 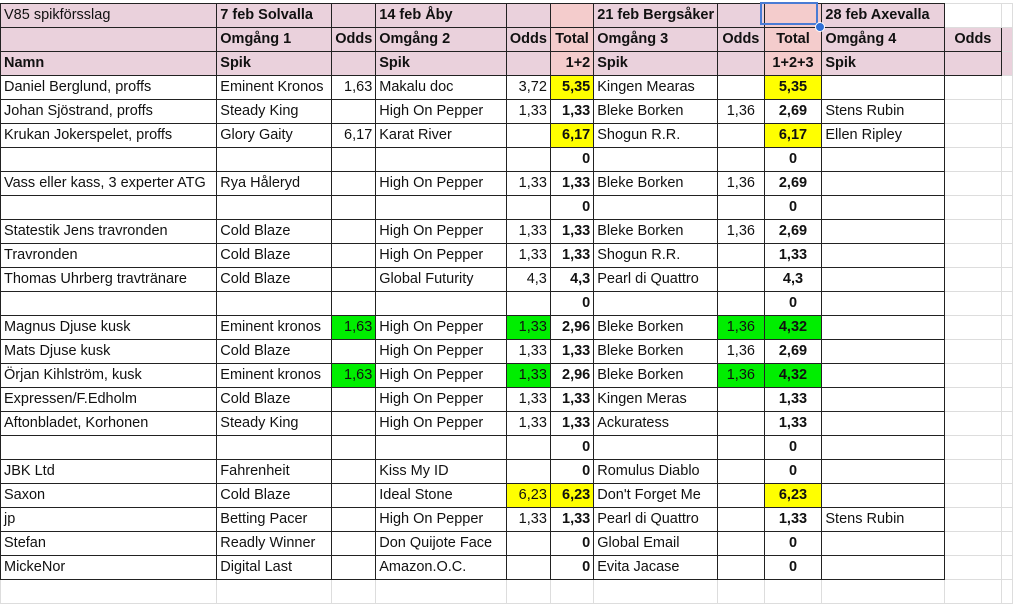 I want to click on header-cell-odds4: Odds, so click(x=972, y=39).